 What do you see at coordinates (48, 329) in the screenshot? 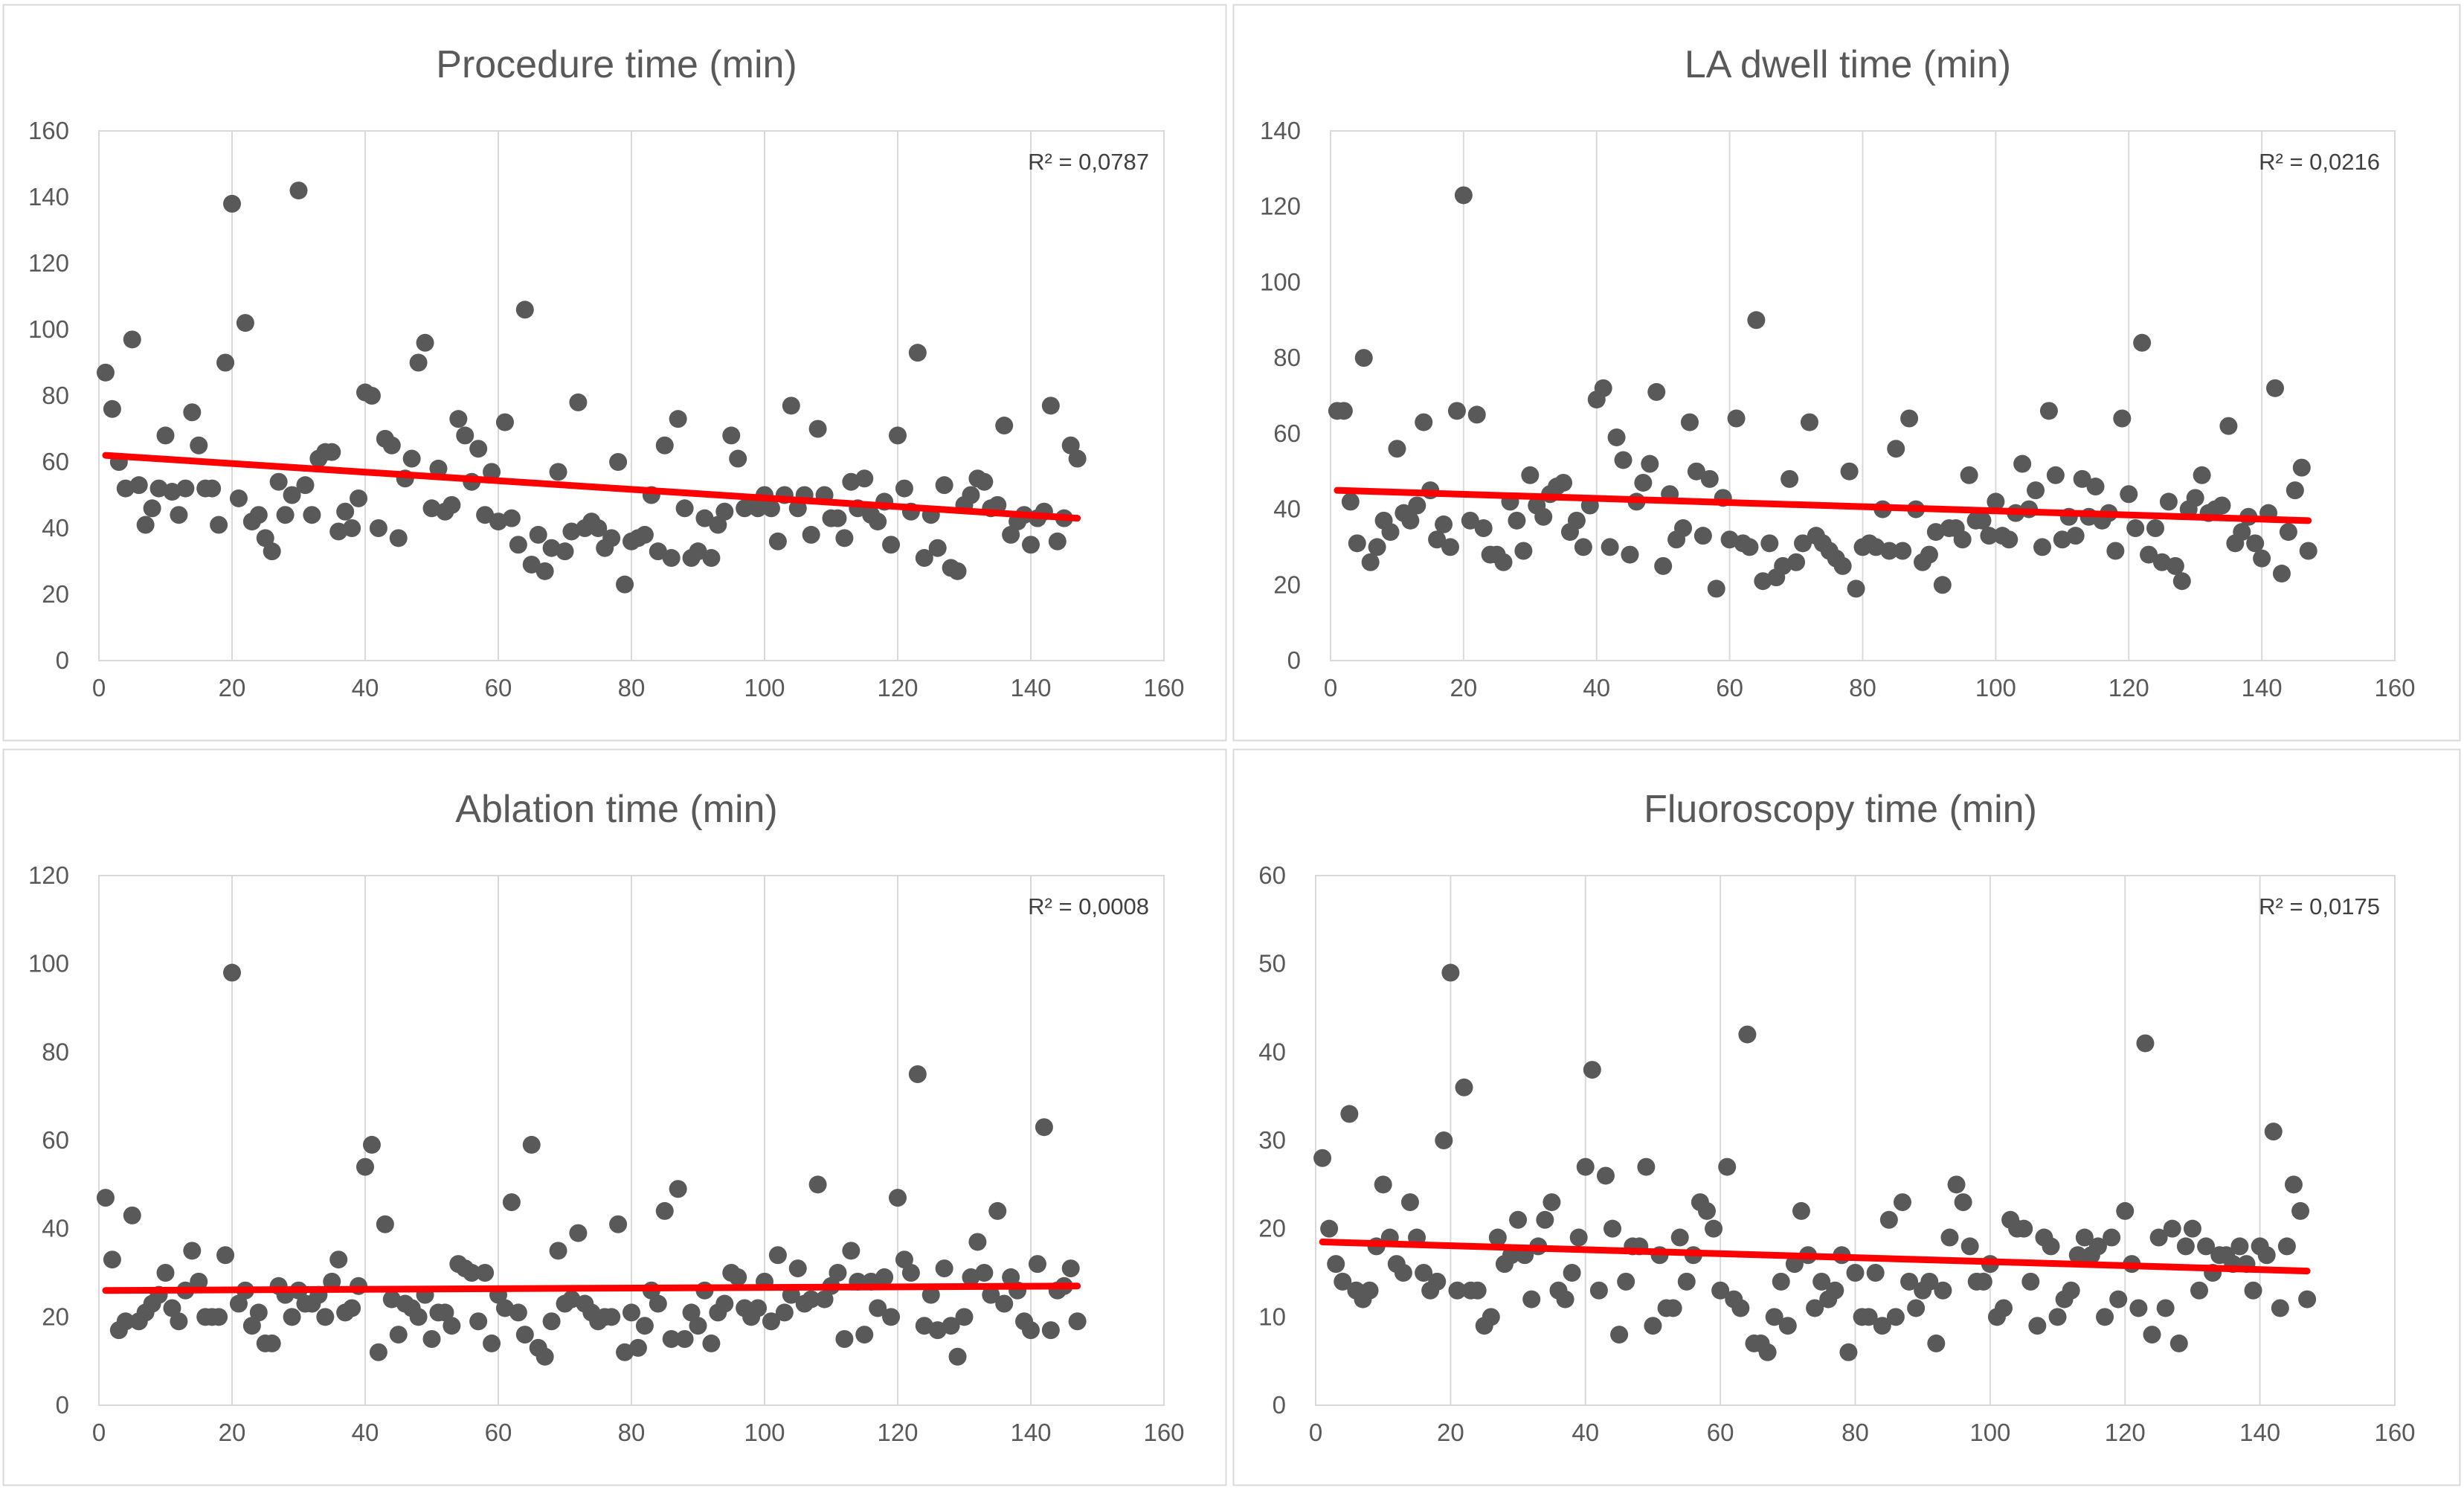
I see `y-tick-label: 100` at bounding box center [48, 329].